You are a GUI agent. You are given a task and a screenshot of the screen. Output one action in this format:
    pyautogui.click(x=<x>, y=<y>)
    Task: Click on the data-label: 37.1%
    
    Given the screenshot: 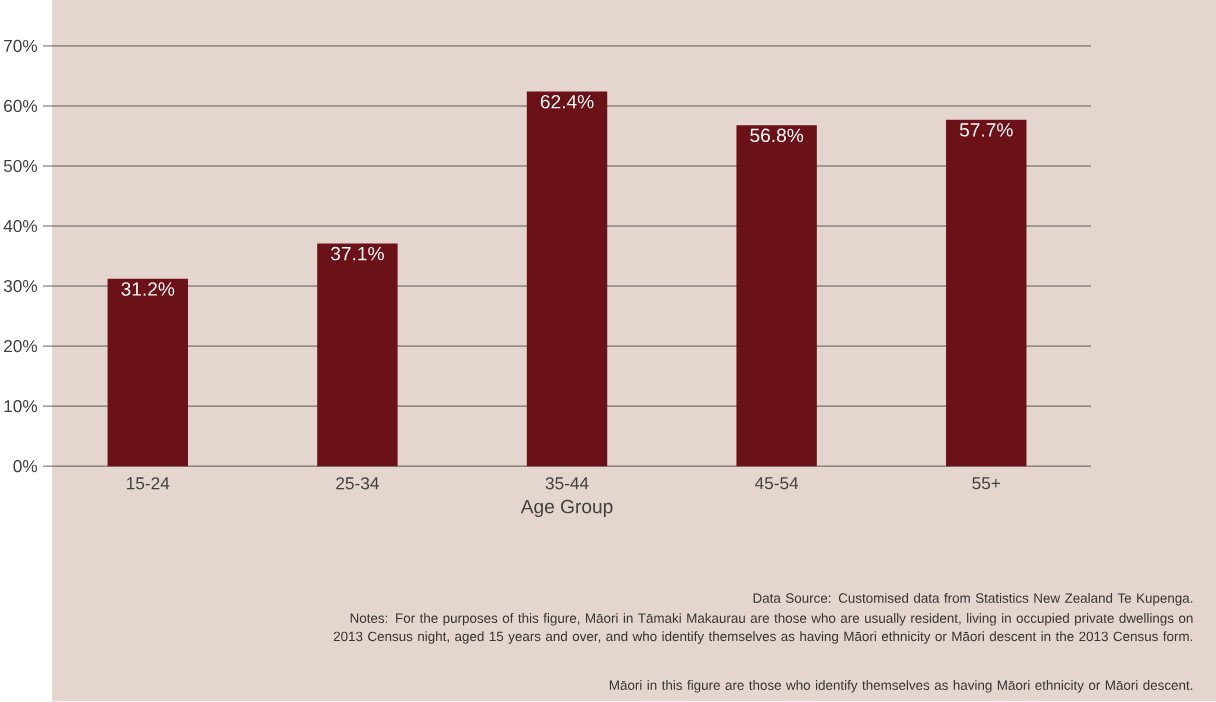 What is the action you would take?
    pyautogui.click(x=357, y=254)
    